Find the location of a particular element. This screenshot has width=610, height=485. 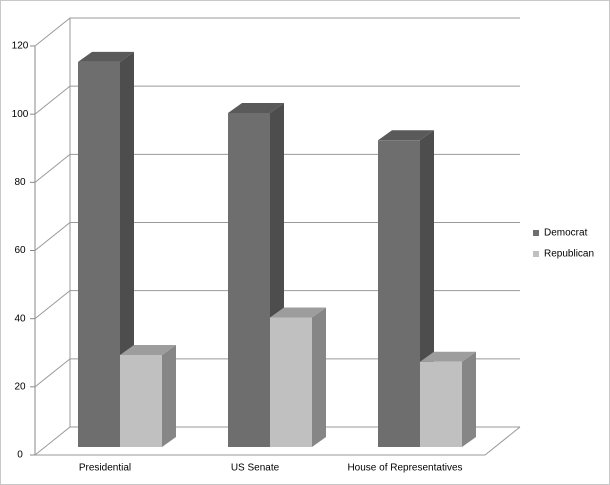

x-tick-label: Presidential is located at coordinates (105, 468).